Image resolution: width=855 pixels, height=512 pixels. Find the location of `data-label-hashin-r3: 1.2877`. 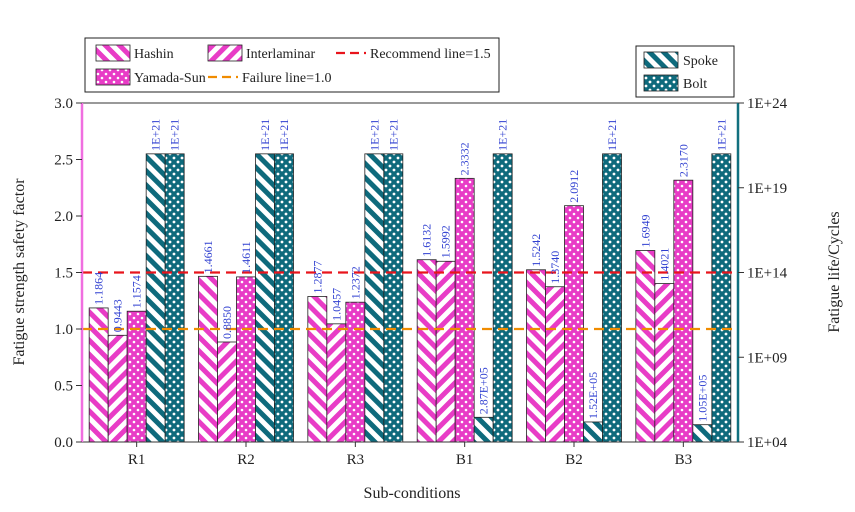

data-label-hashin-r3: 1.2877 is located at coordinates (317, 276).